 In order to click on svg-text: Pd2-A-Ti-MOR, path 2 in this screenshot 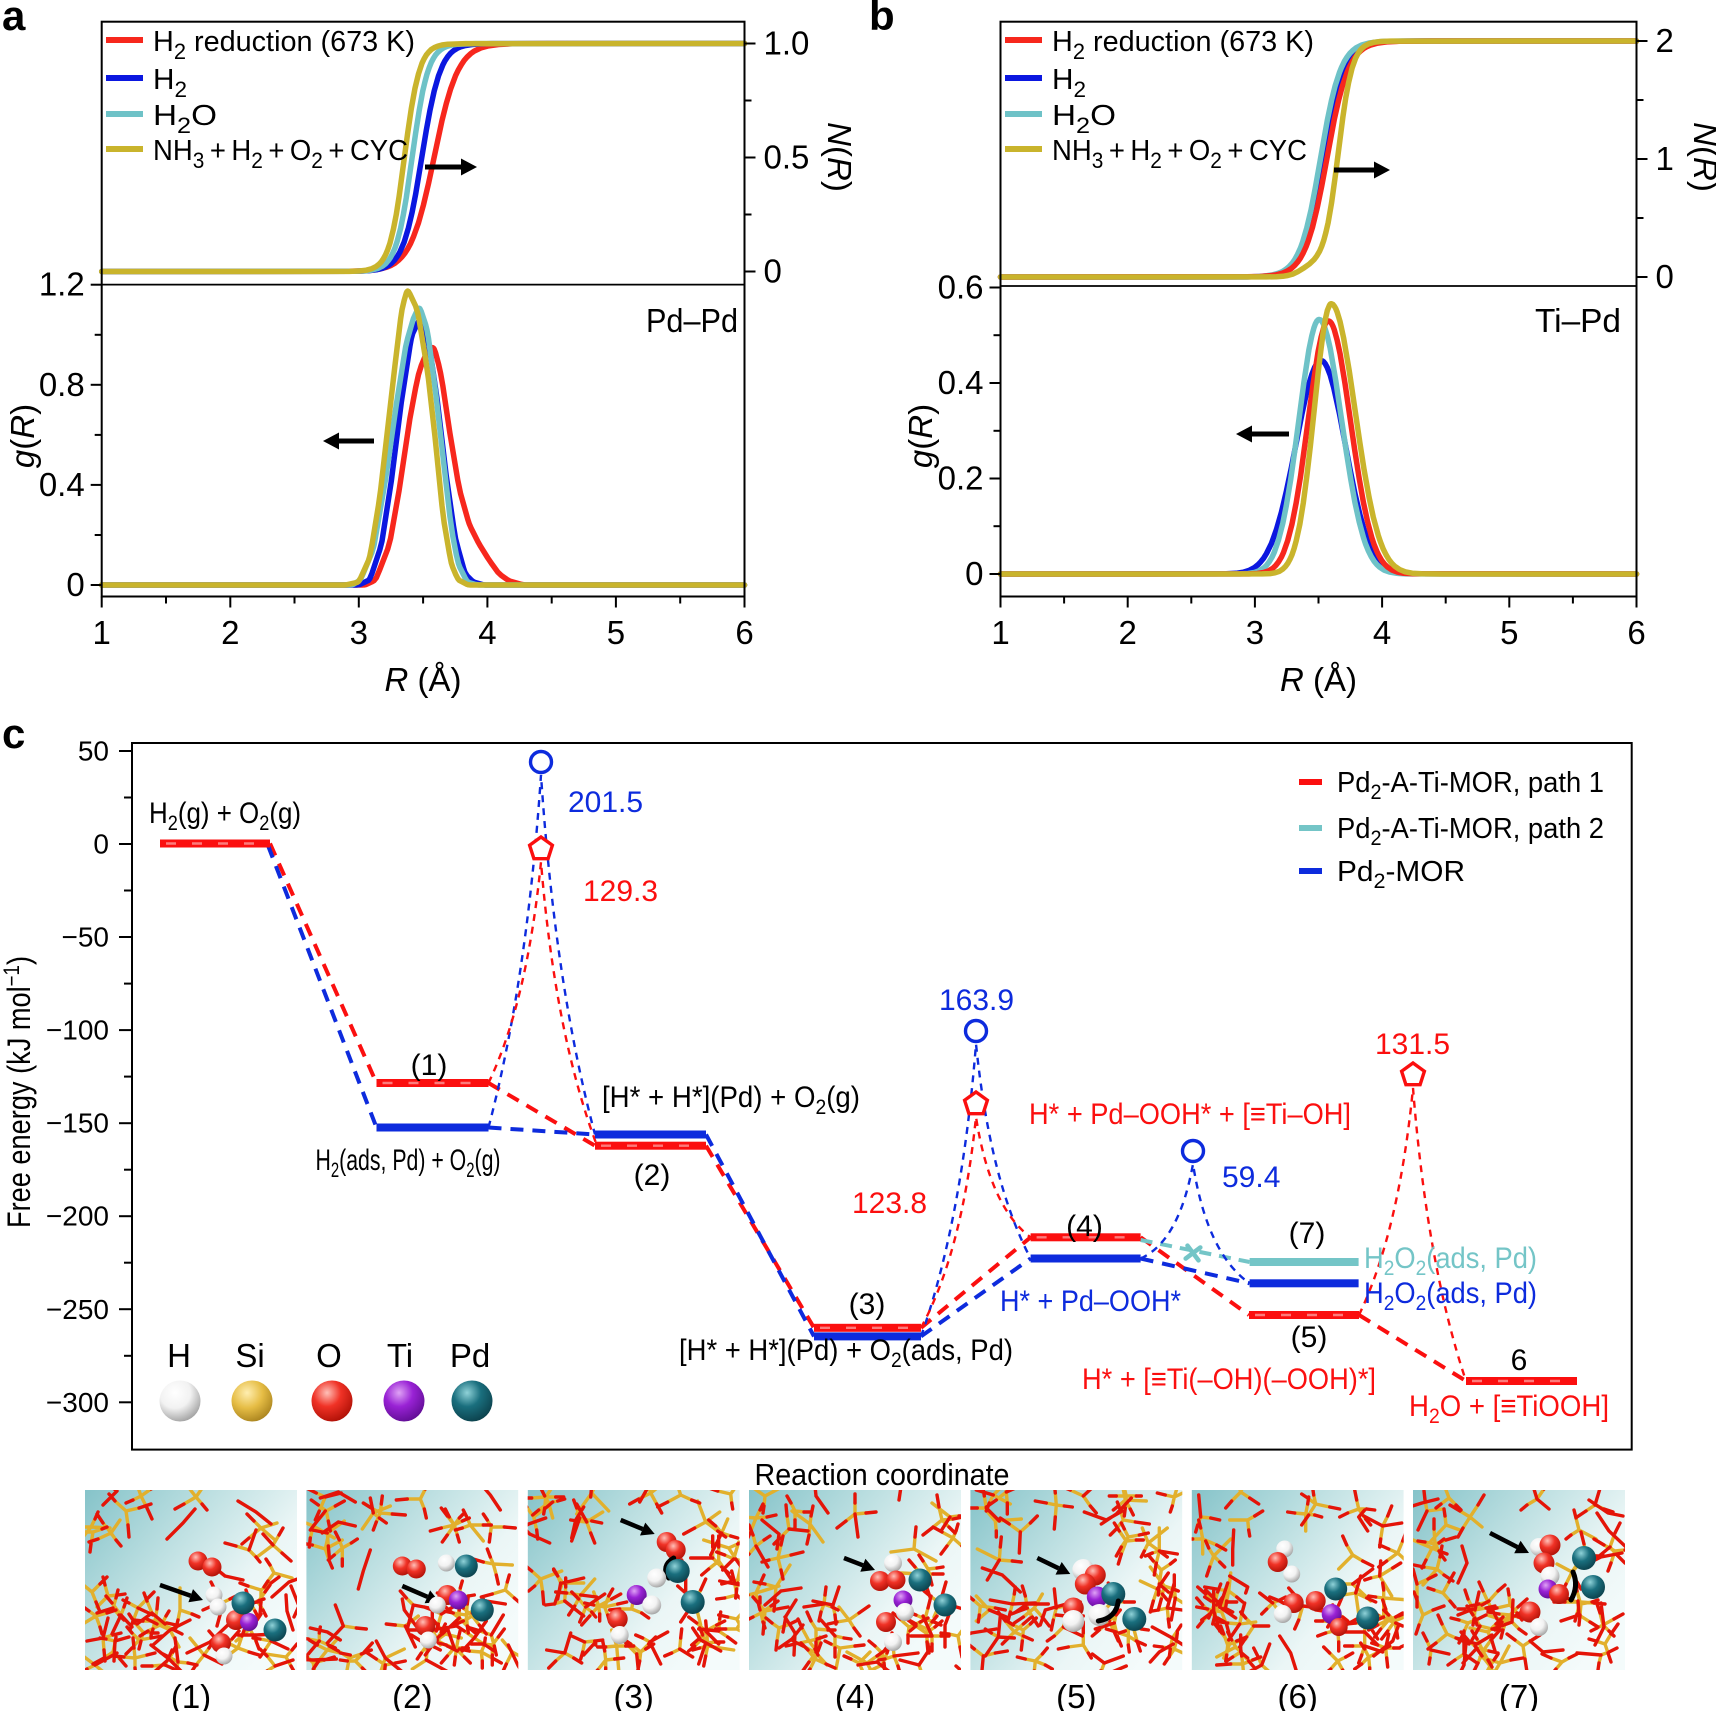, I will do `click(1470, 831)`.